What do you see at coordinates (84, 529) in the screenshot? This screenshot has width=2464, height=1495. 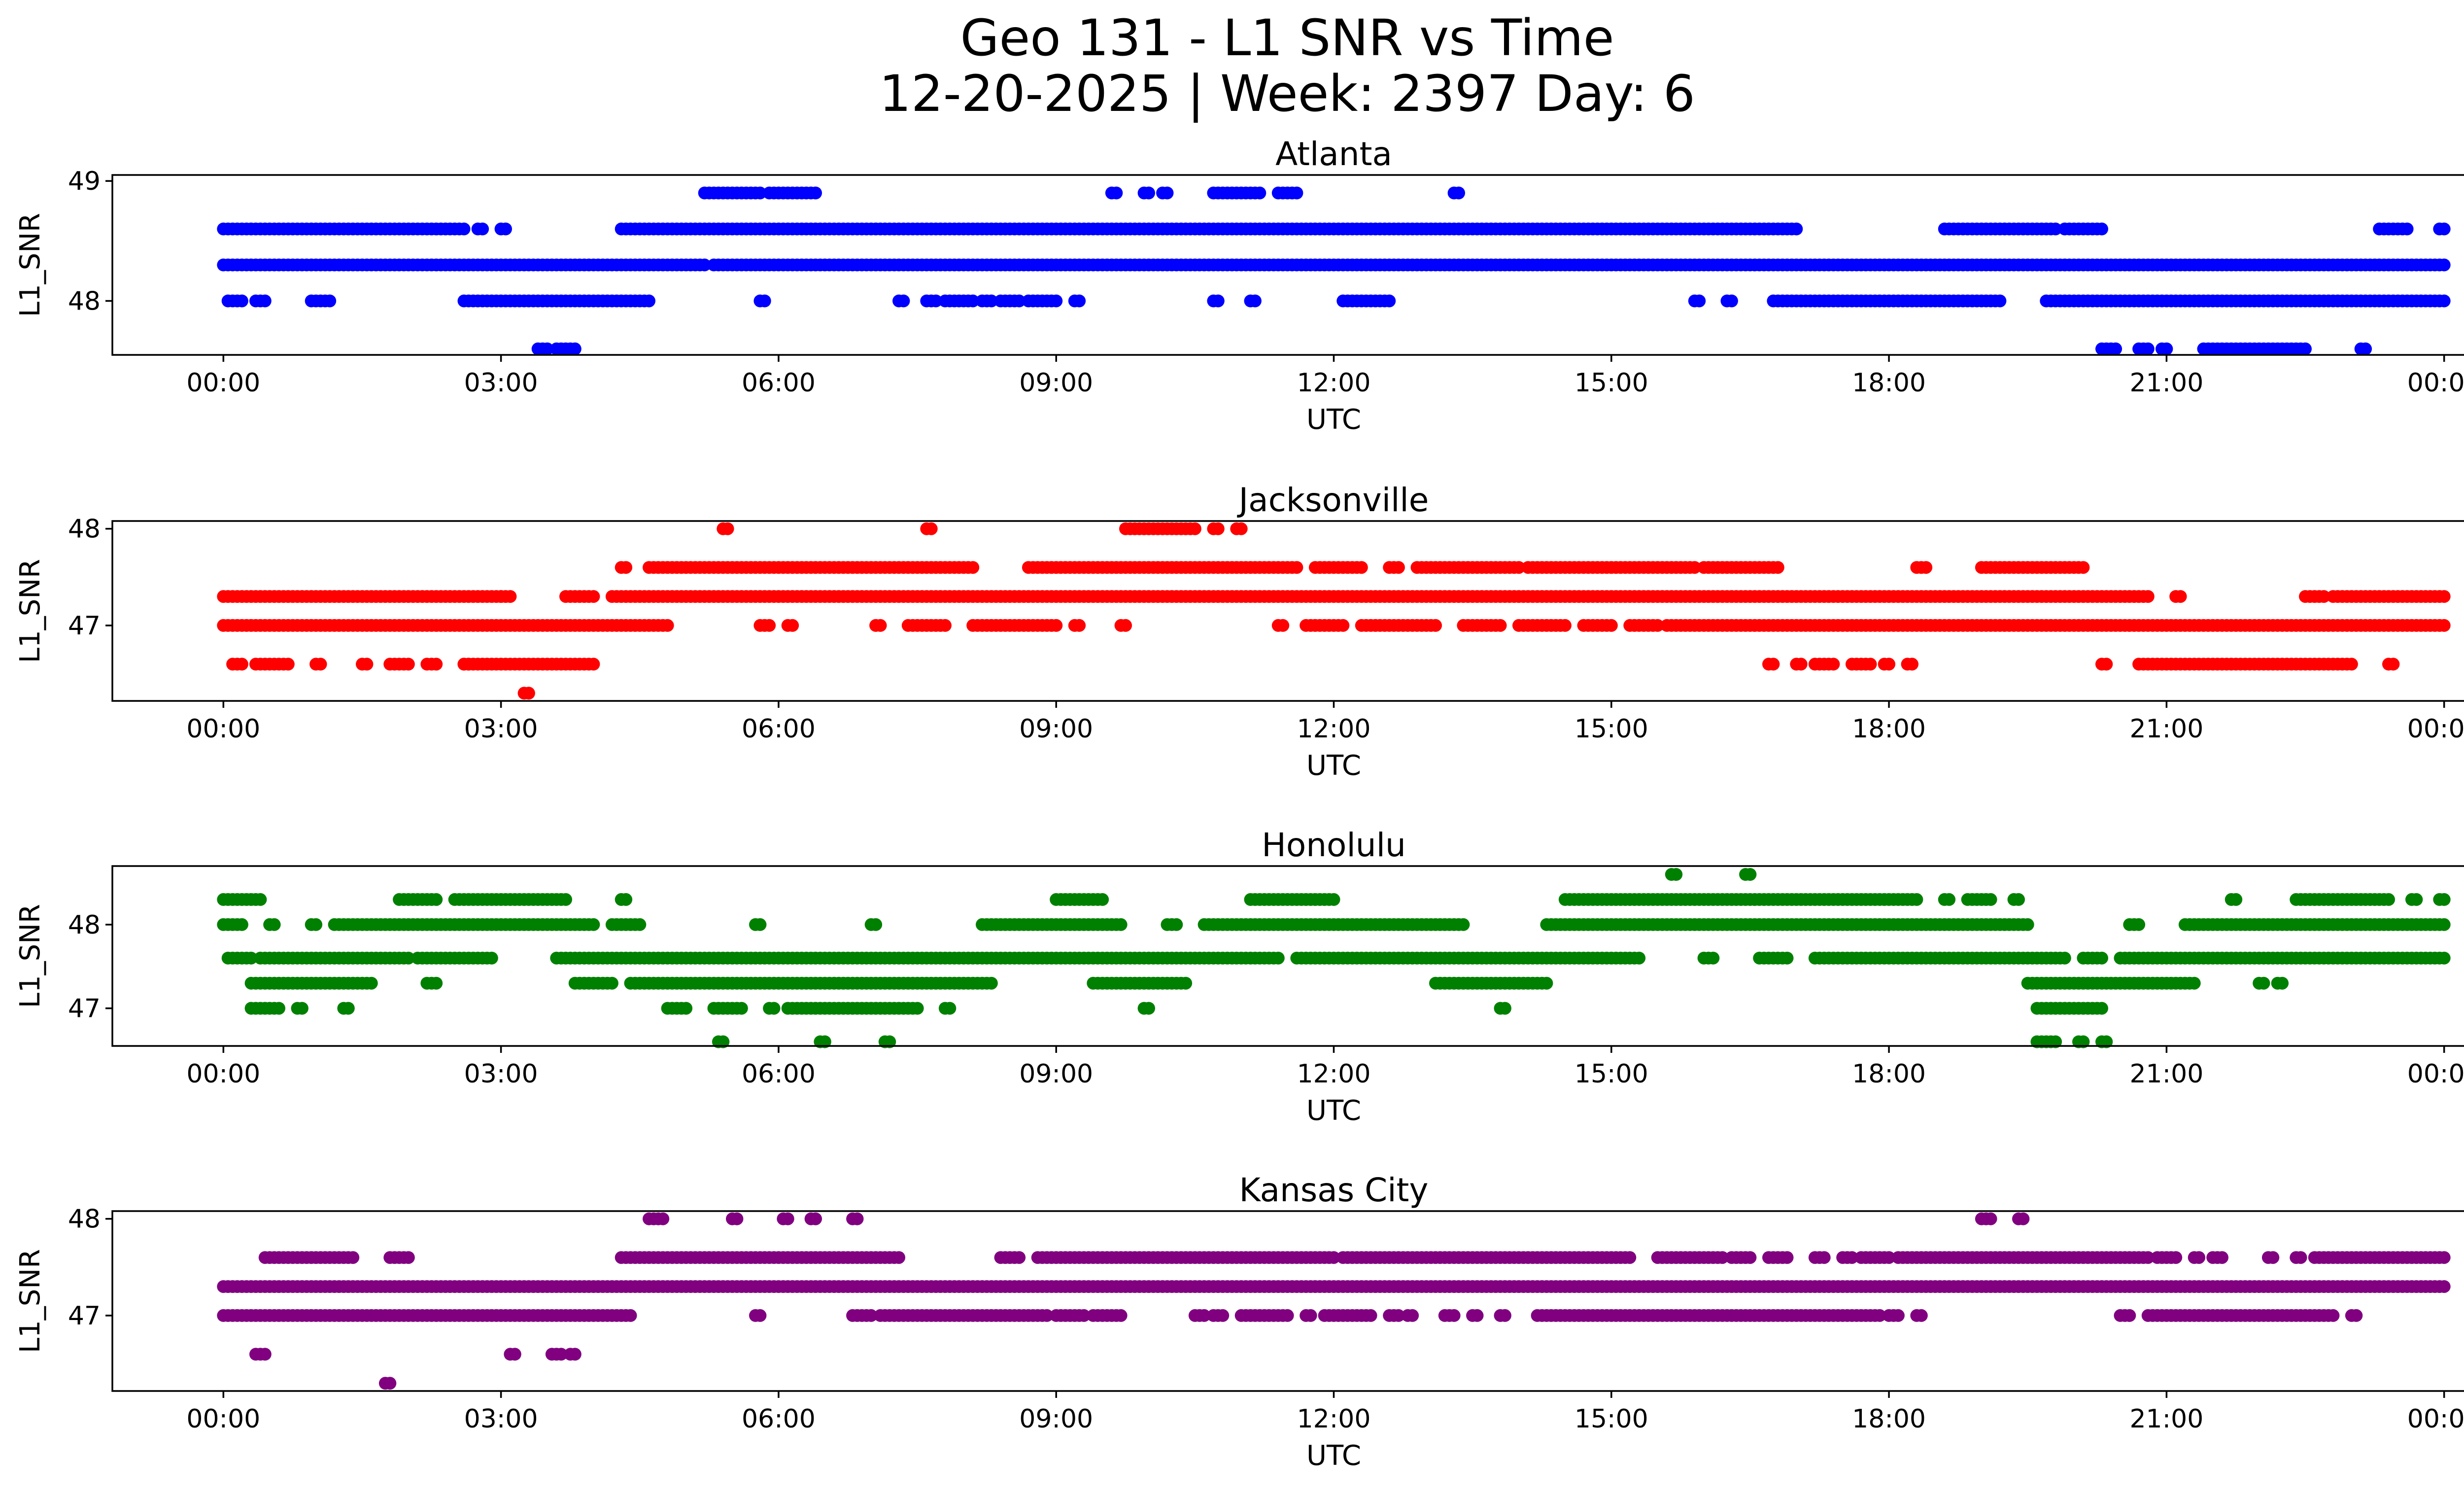 I see `y-tick-label: 48` at bounding box center [84, 529].